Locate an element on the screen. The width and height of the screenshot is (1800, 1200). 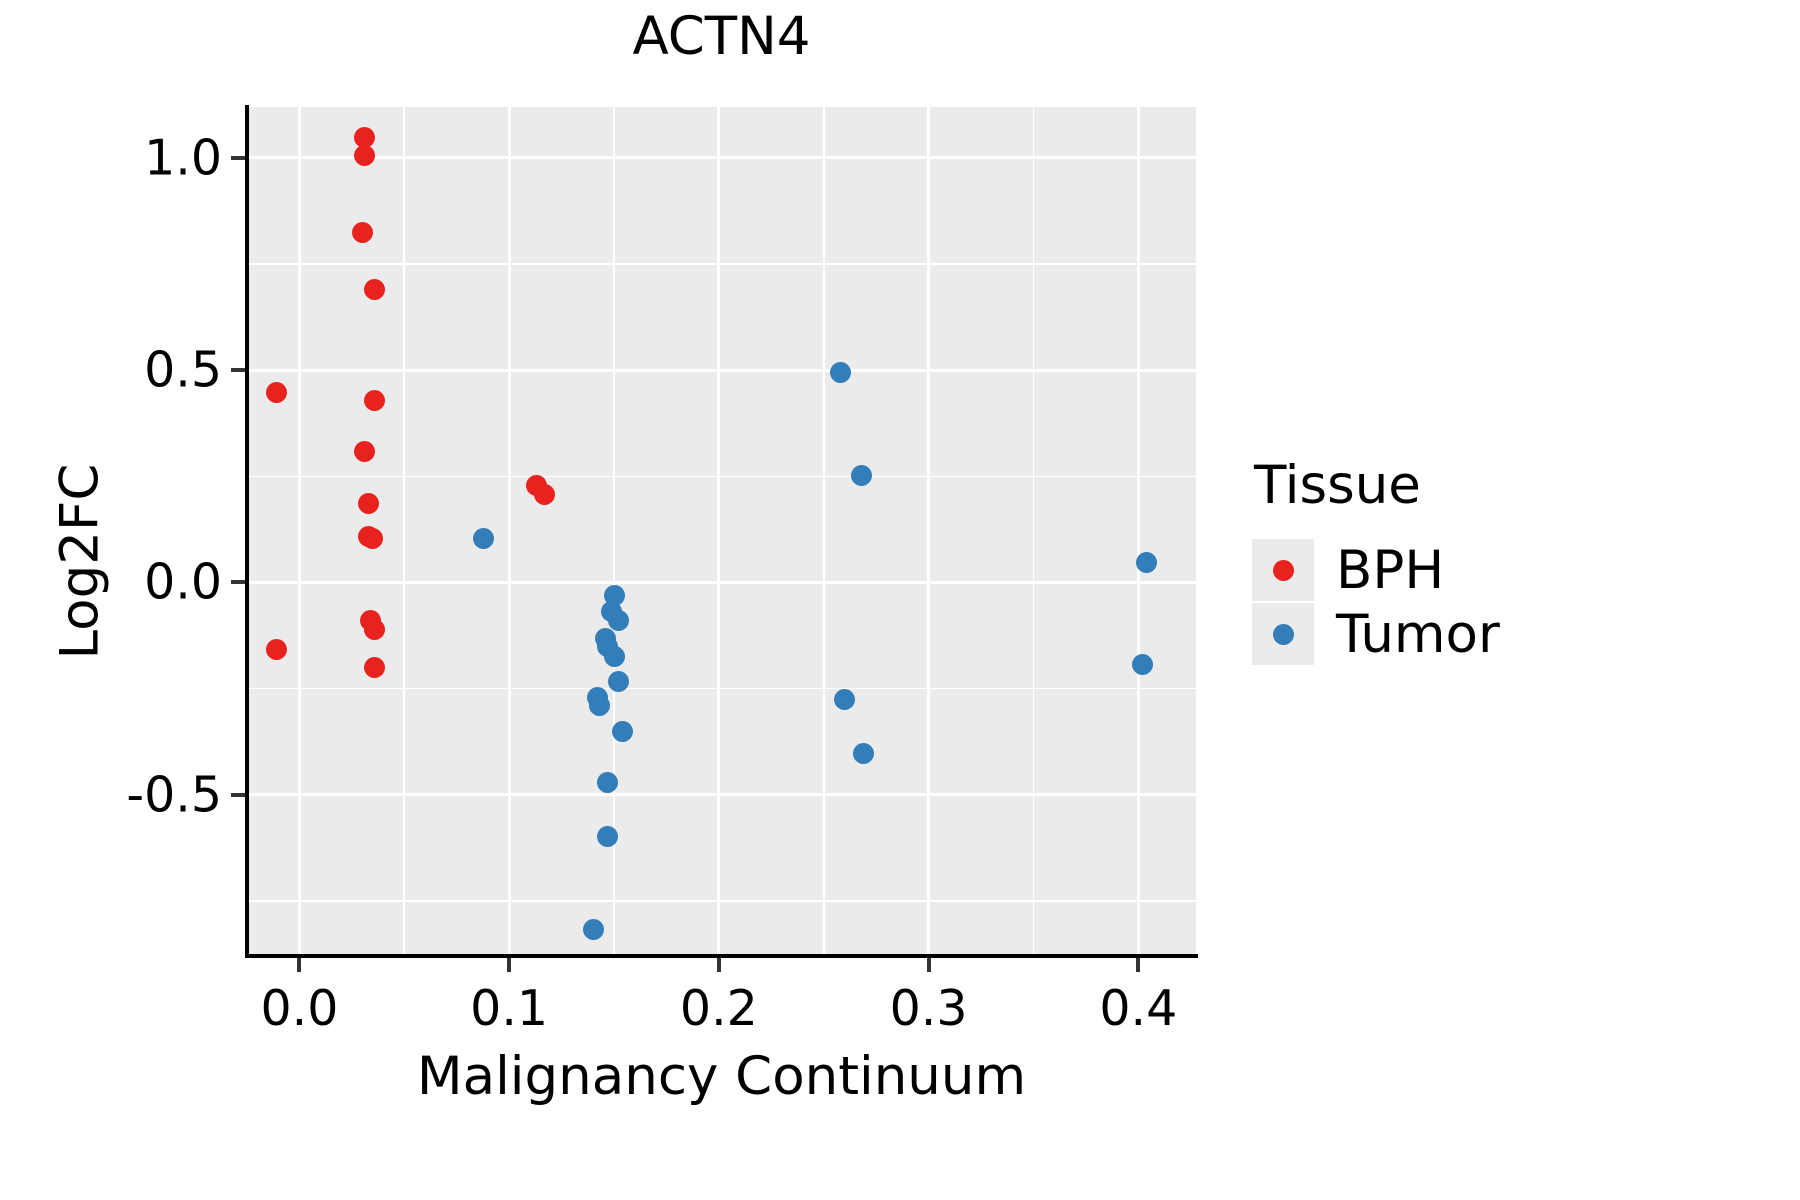
x-tick-label: 0.1 is located at coordinates (509, 1008).